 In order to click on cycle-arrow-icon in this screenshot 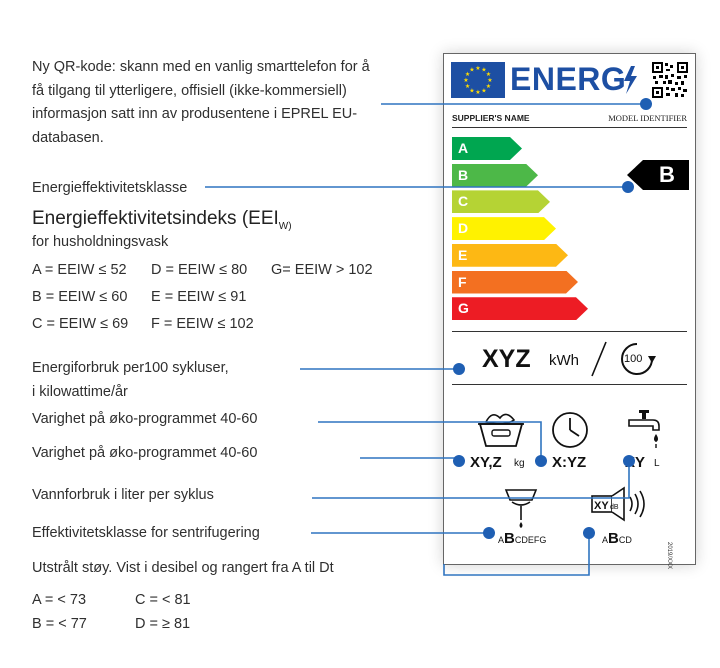, I will do `click(638, 359)`.